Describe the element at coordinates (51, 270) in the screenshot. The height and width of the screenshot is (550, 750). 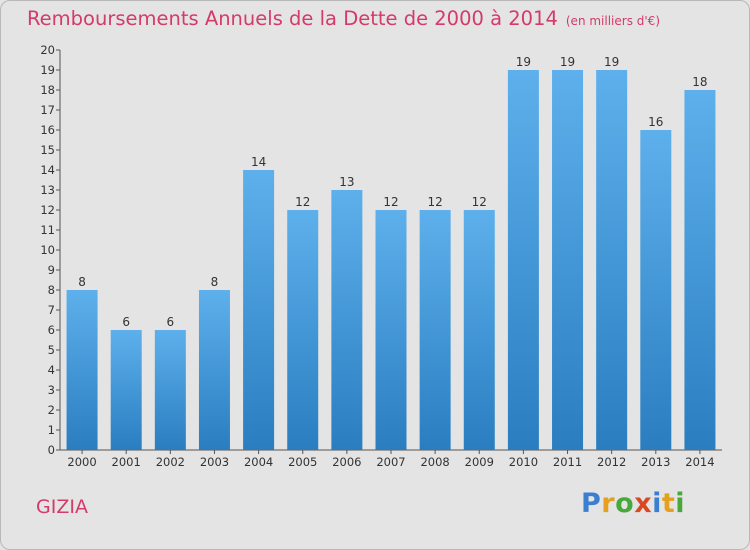
I see `y-tick-label: 9` at that location.